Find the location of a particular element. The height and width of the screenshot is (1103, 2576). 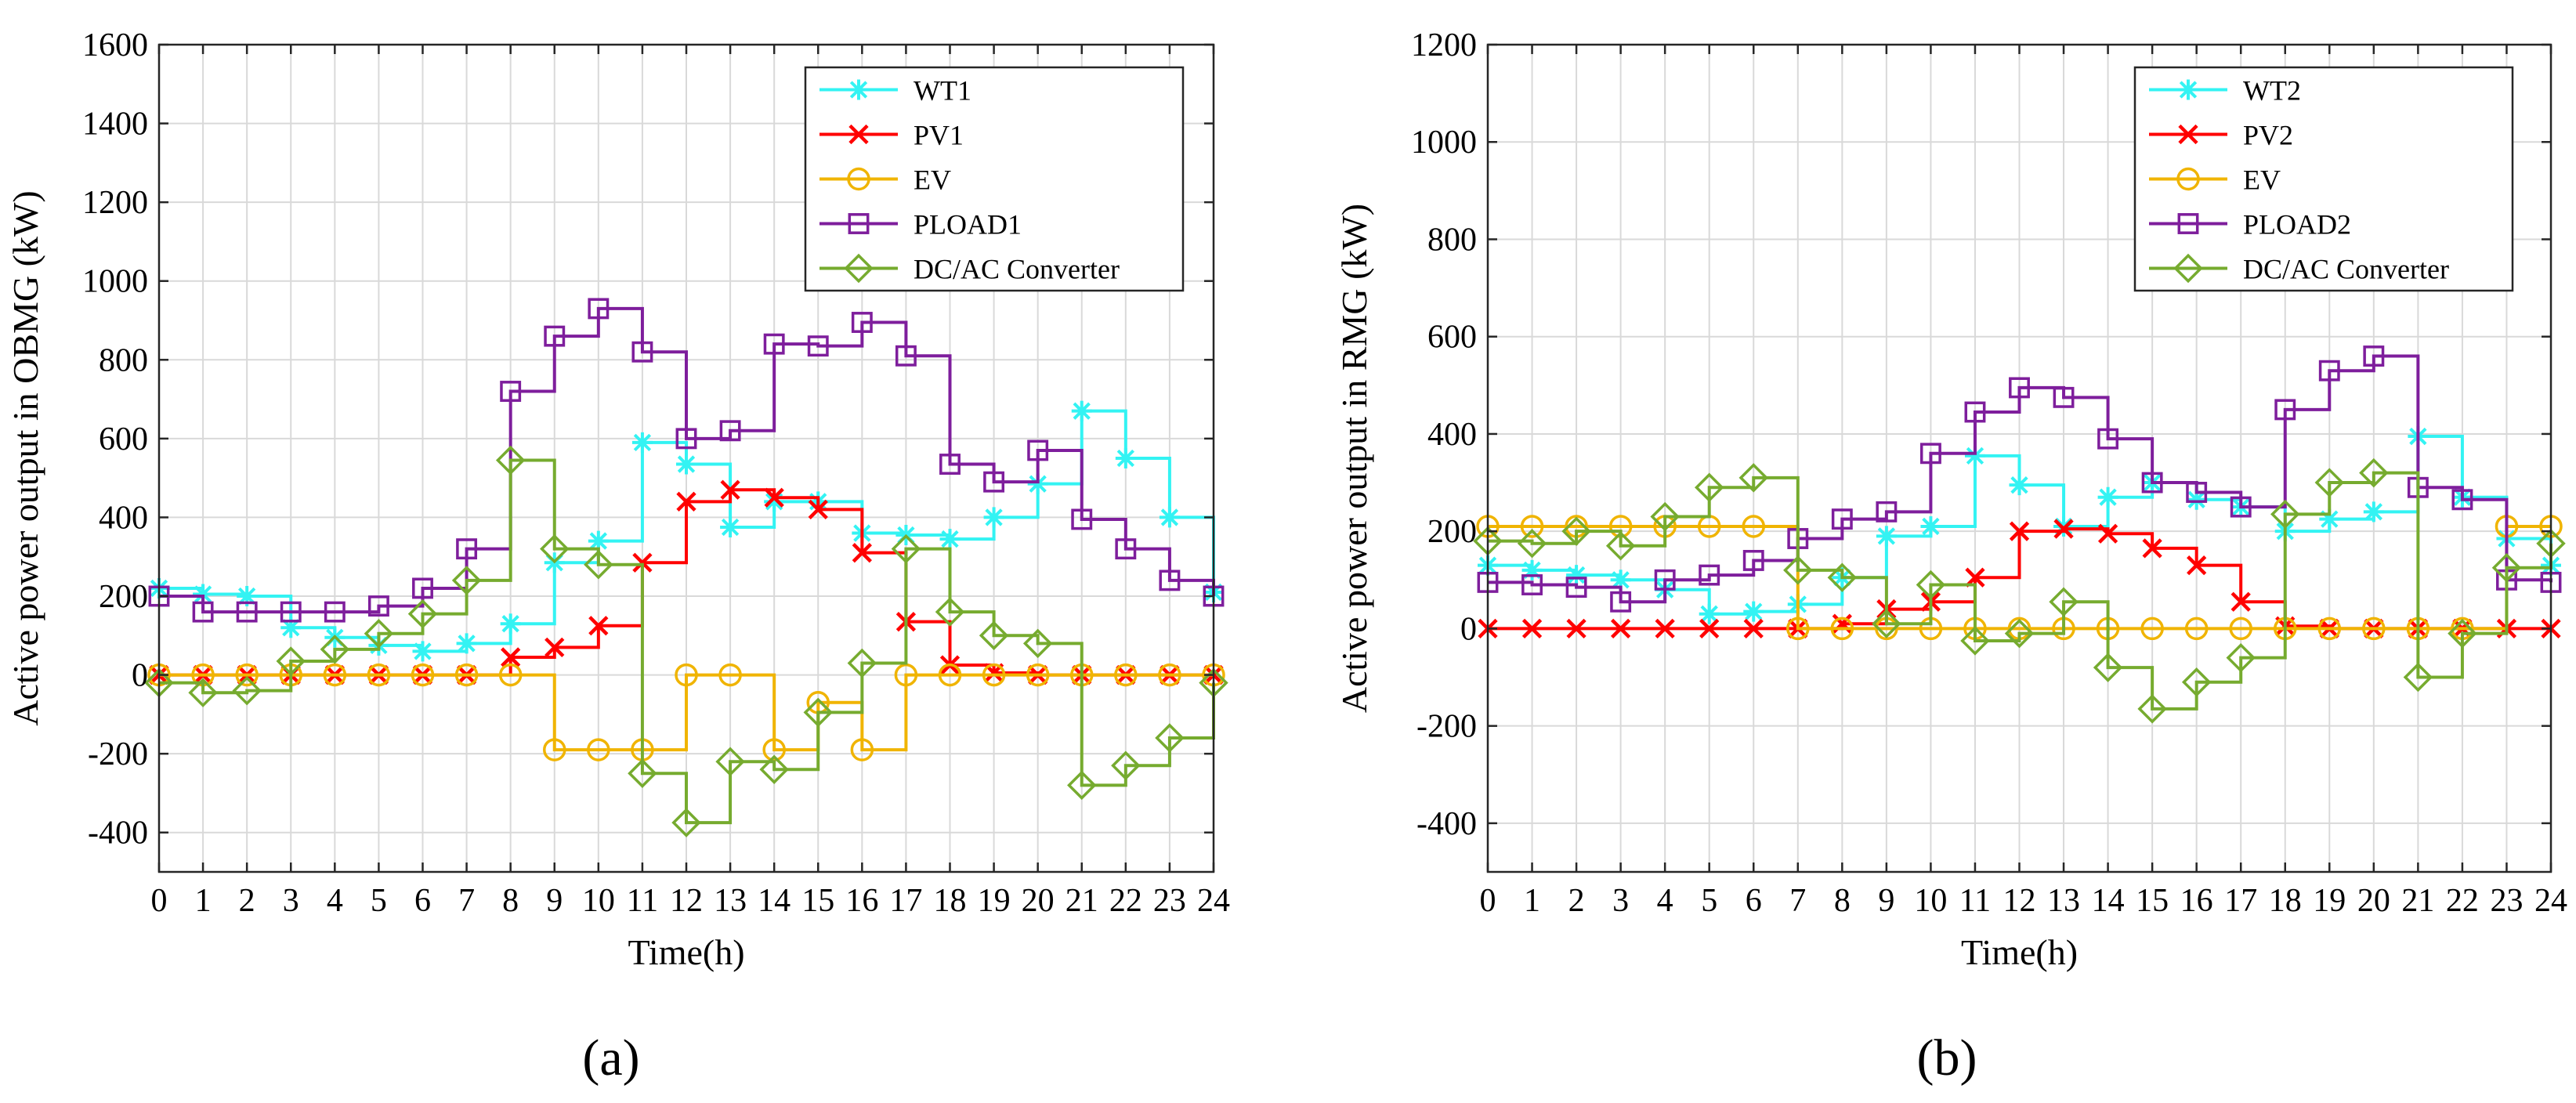

series-pload2 is located at coordinates (2019, 479).